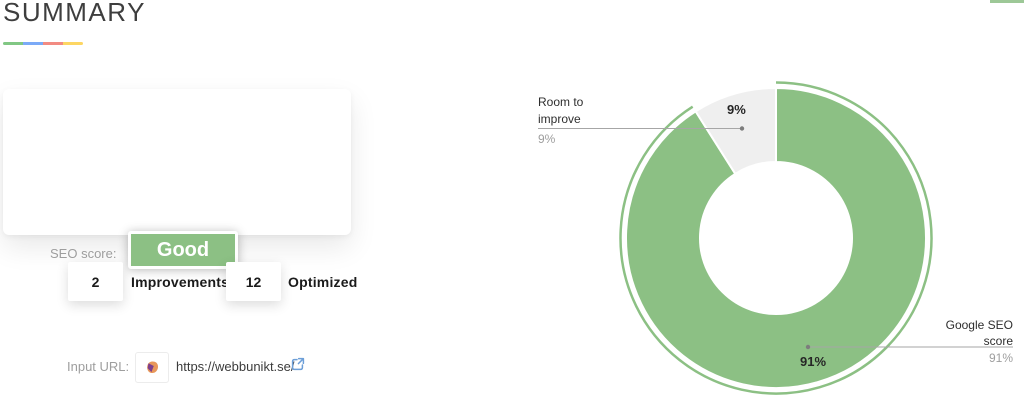  I want to click on optimized-label: Optimized, so click(323, 281).